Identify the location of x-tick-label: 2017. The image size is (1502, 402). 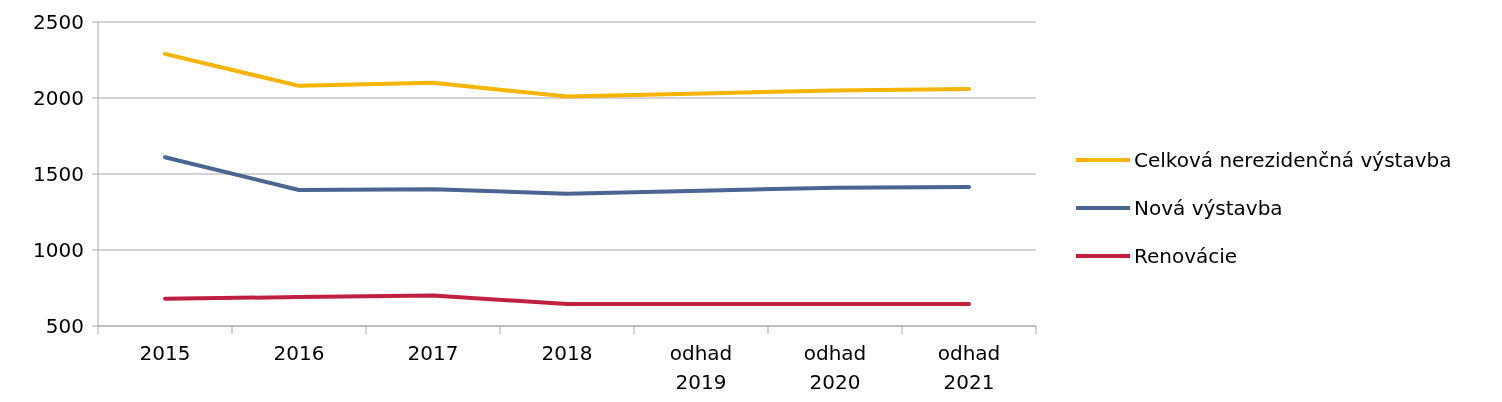
(433, 353).